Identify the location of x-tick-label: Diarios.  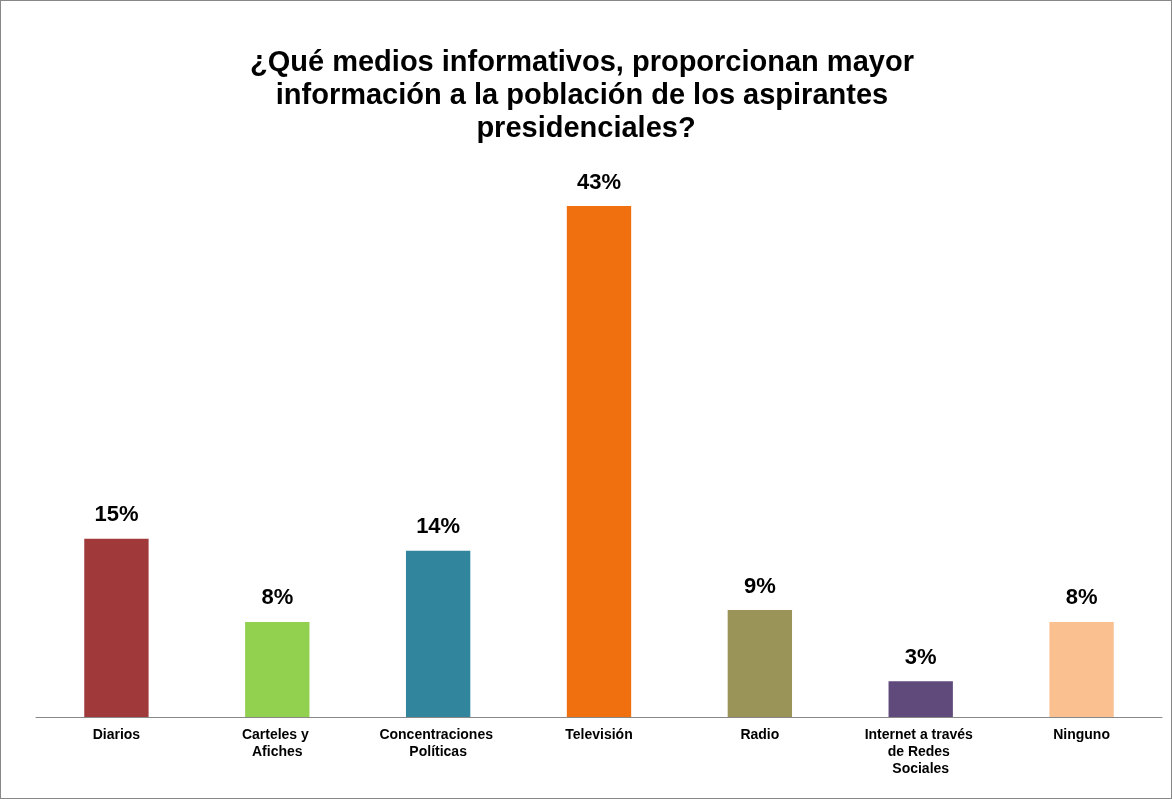
(116, 733).